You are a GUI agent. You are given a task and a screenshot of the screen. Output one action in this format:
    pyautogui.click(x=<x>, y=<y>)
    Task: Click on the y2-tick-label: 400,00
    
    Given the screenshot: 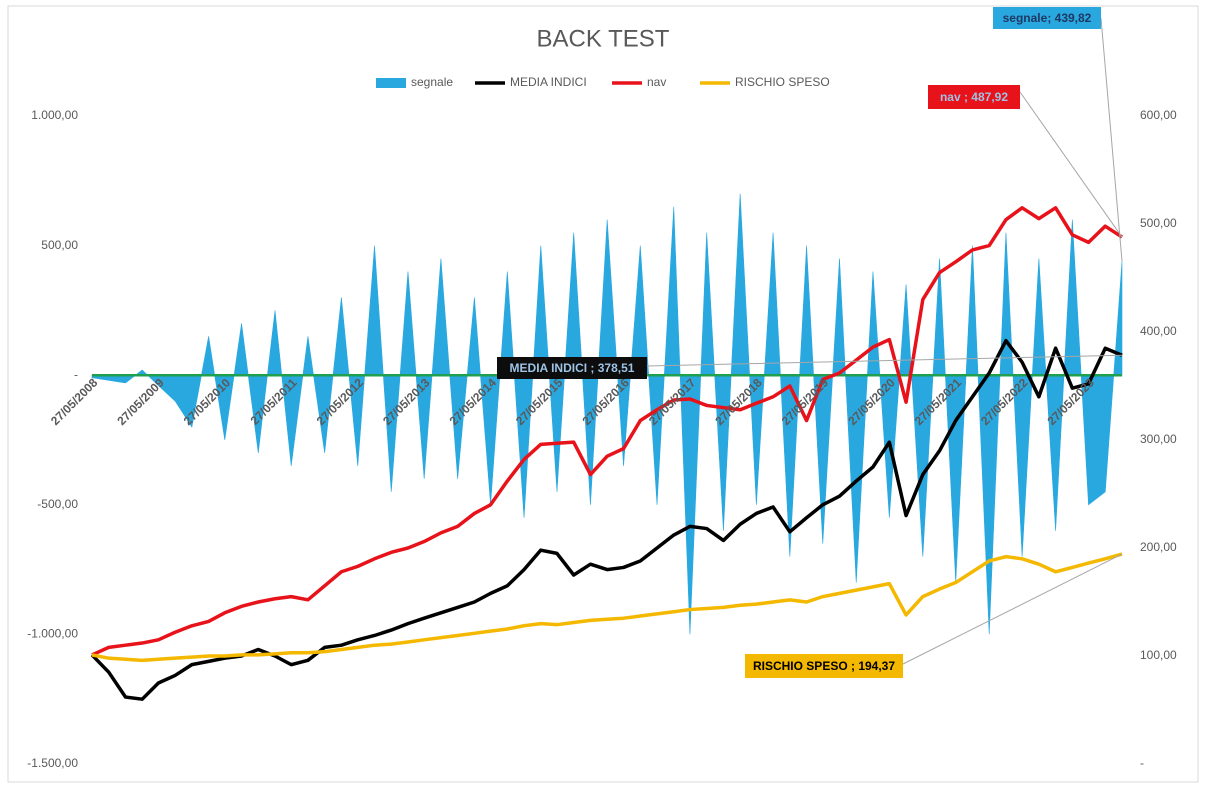 What is the action you would take?
    pyautogui.click(x=1158, y=331)
    